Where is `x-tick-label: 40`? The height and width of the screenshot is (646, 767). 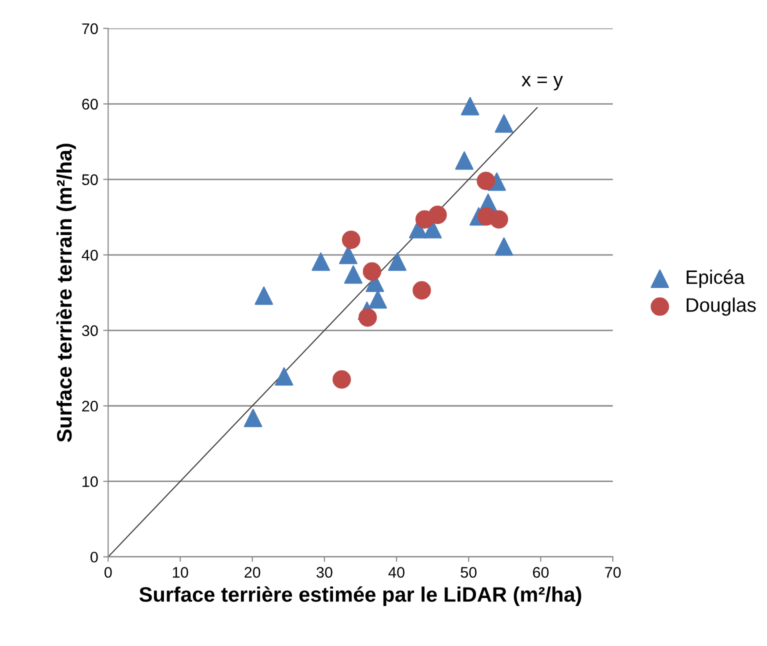 x-tick-label: 40 is located at coordinates (396, 572).